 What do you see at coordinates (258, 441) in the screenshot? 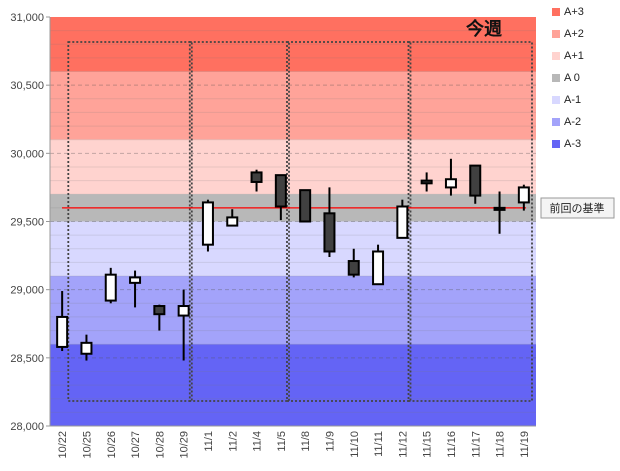
I see `x-tick-label: 11/4` at bounding box center [258, 441].